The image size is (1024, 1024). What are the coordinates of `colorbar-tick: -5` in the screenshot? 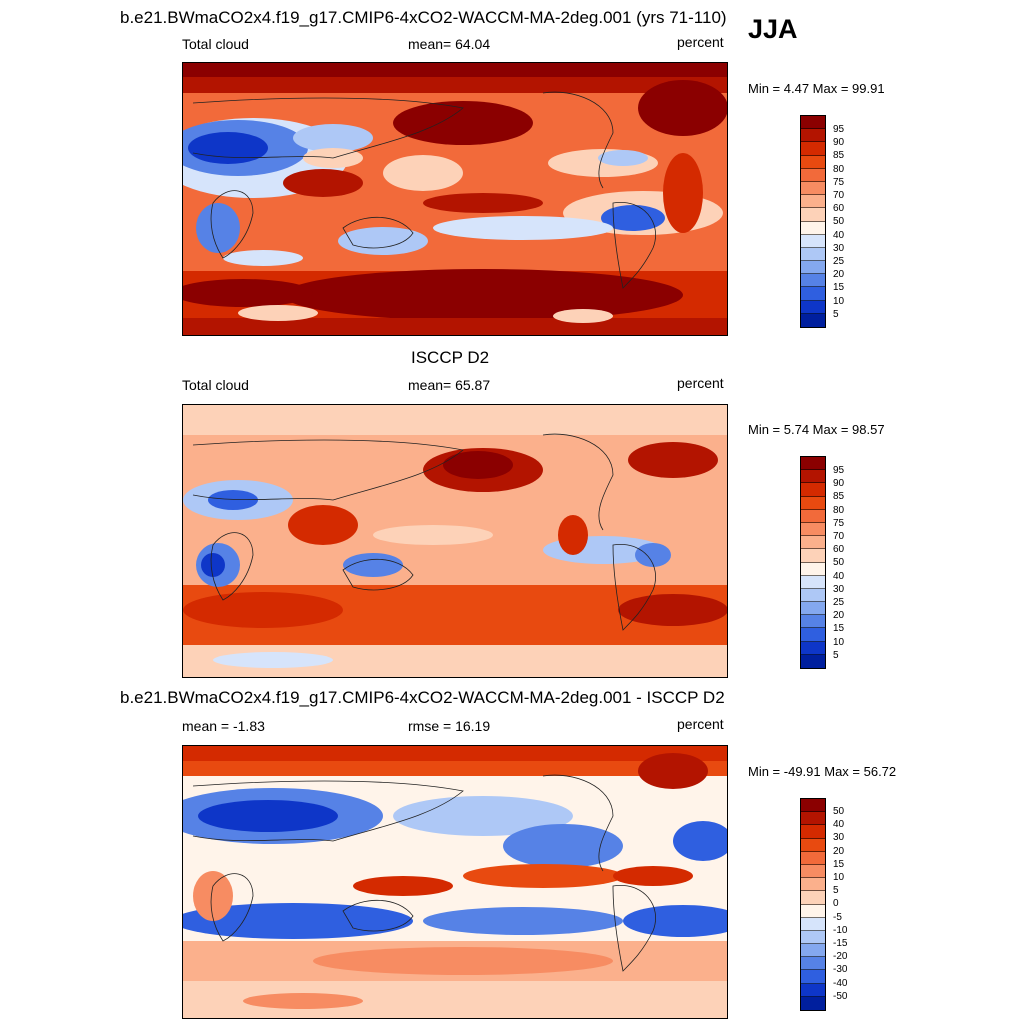 It's located at (837, 917).